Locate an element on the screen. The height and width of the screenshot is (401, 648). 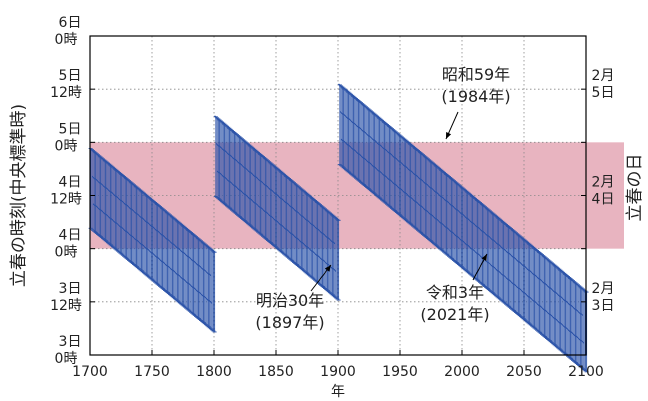
annotation-year: (1984年) is located at coordinates (475, 96).